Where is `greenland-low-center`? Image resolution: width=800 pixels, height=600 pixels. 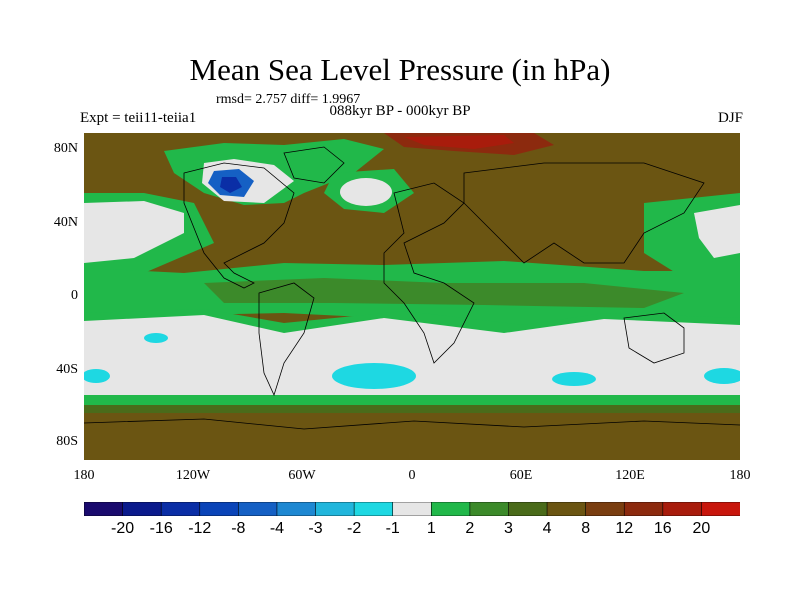 greenland-low-center is located at coordinates (231, 185).